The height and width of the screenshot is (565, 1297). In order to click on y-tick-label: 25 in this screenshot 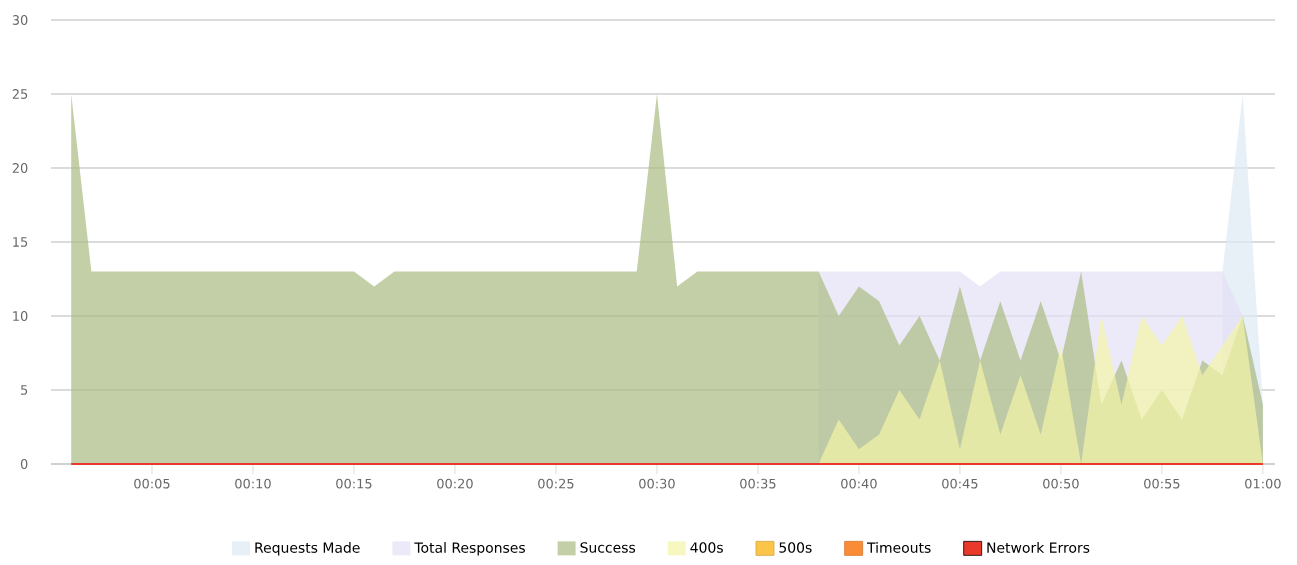, I will do `click(20, 94)`.